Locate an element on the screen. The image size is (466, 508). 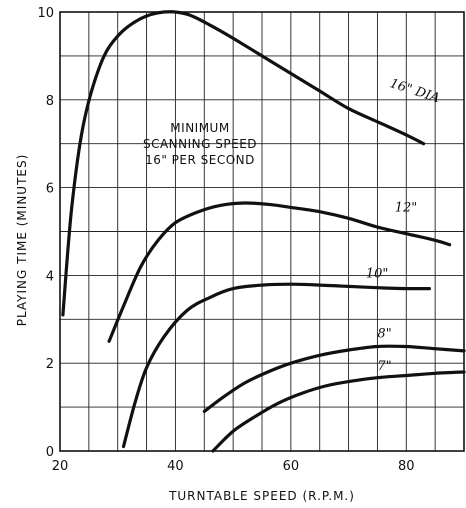
x-tick-label: 20 is located at coordinates (60, 466).